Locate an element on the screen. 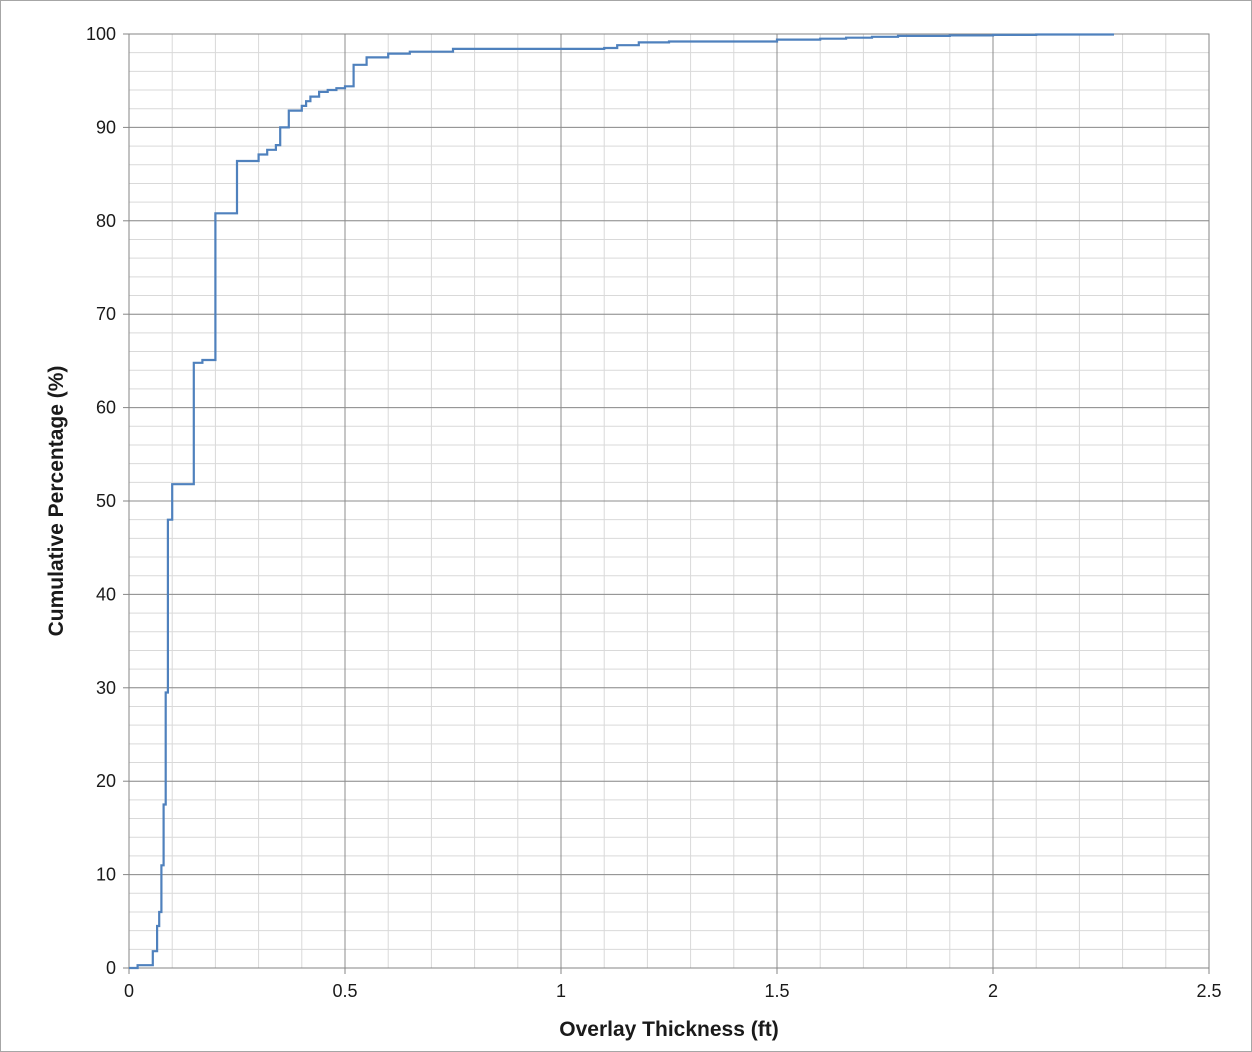  y-tick-label: 20 is located at coordinates (106, 781).